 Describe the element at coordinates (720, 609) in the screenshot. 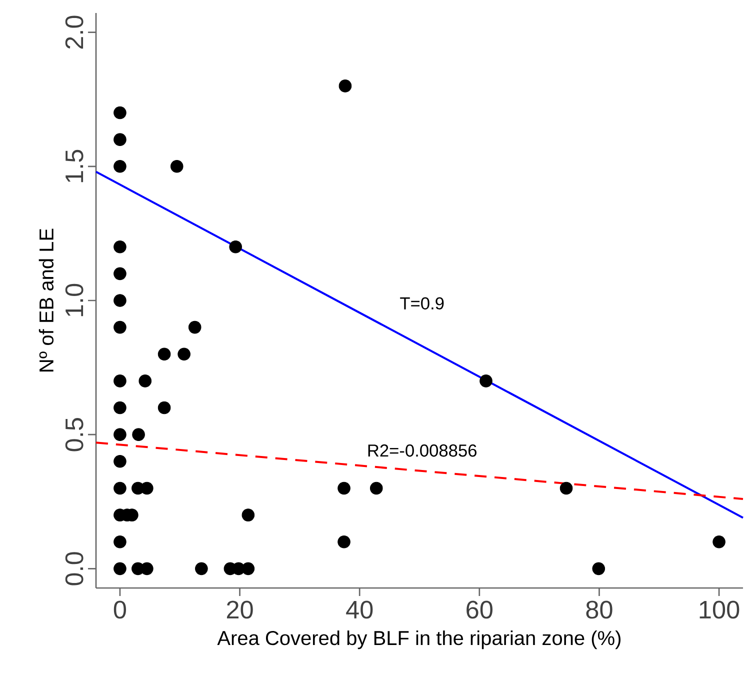

I see `x-tick-label: 100` at that location.